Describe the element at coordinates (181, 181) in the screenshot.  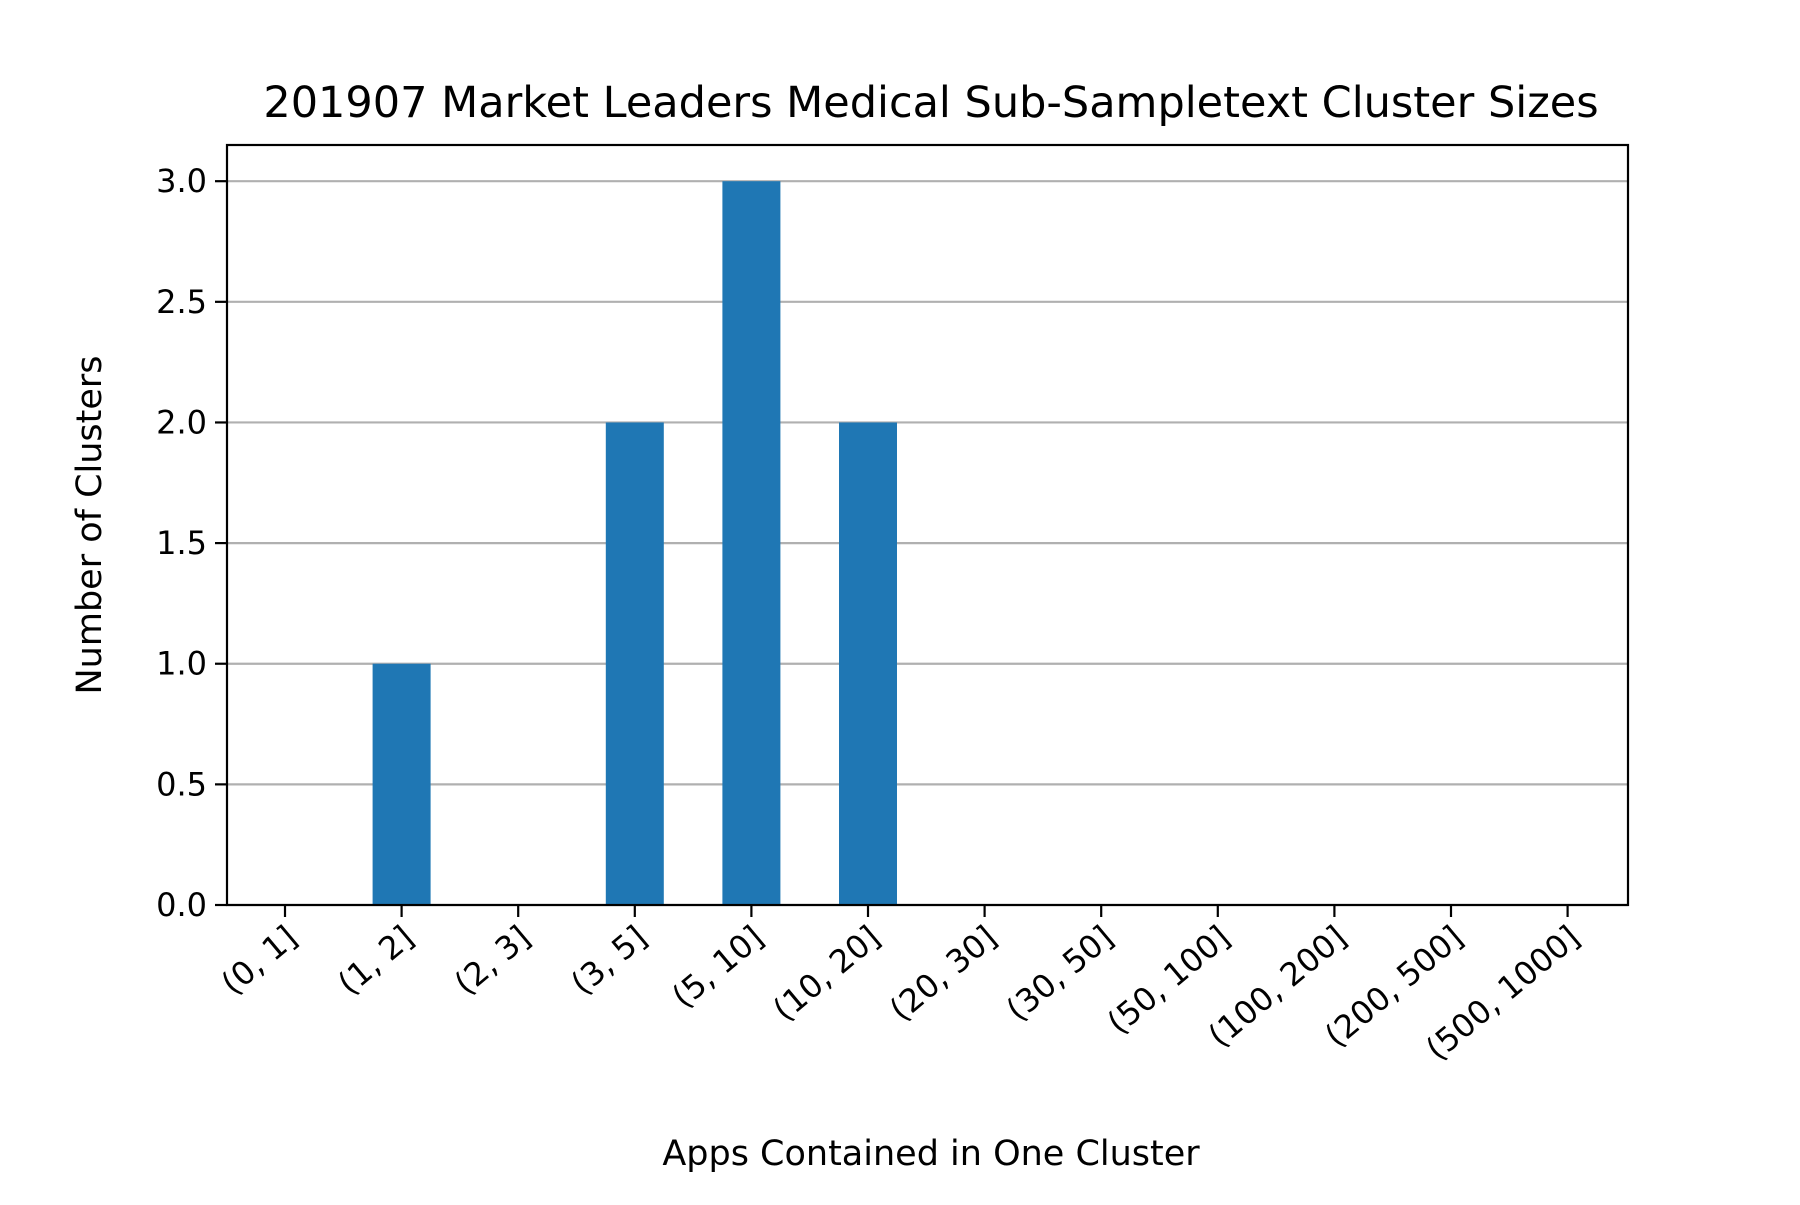
I see `y-tick-label: 3.0` at that location.